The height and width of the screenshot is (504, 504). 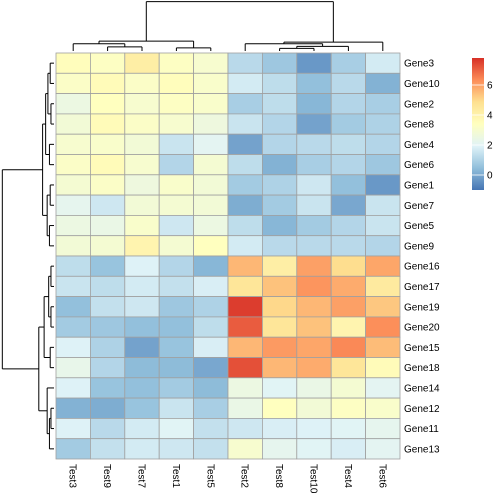 What do you see at coordinates (419, 206) in the screenshot?
I see `row-label: Gene7` at bounding box center [419, 206].